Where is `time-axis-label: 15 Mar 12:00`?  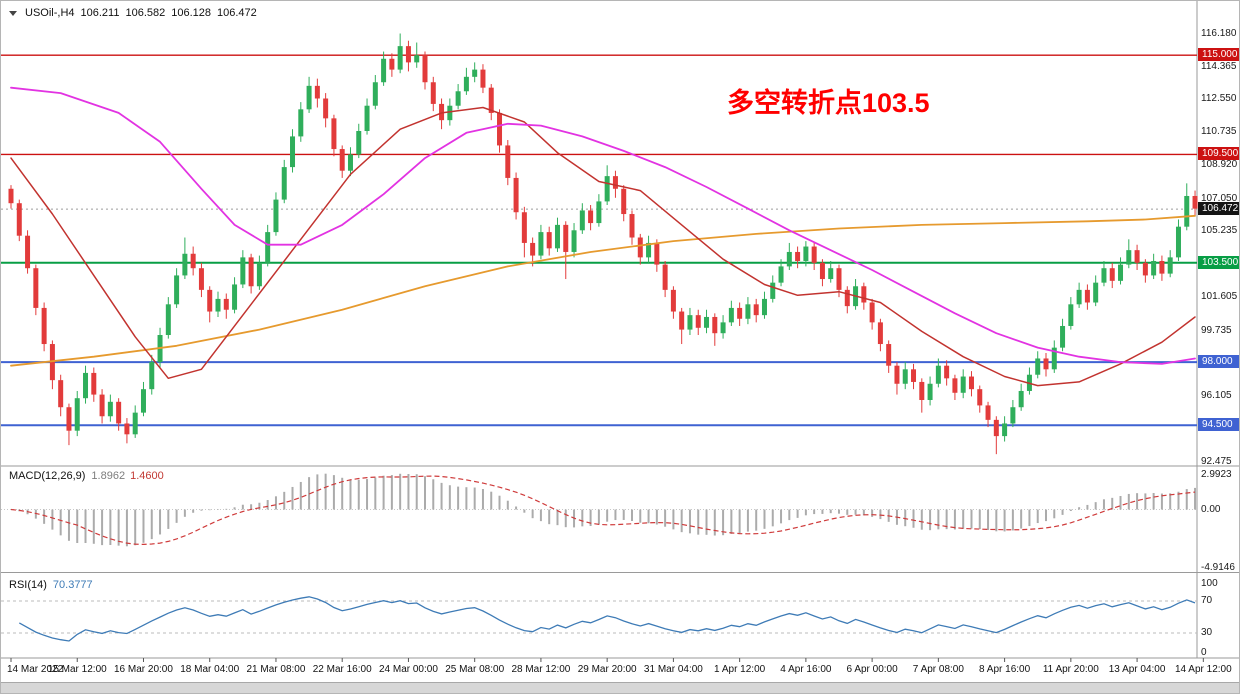
time-axis-label: 15 Mar 12:00 is located at coordinates (77, 669).